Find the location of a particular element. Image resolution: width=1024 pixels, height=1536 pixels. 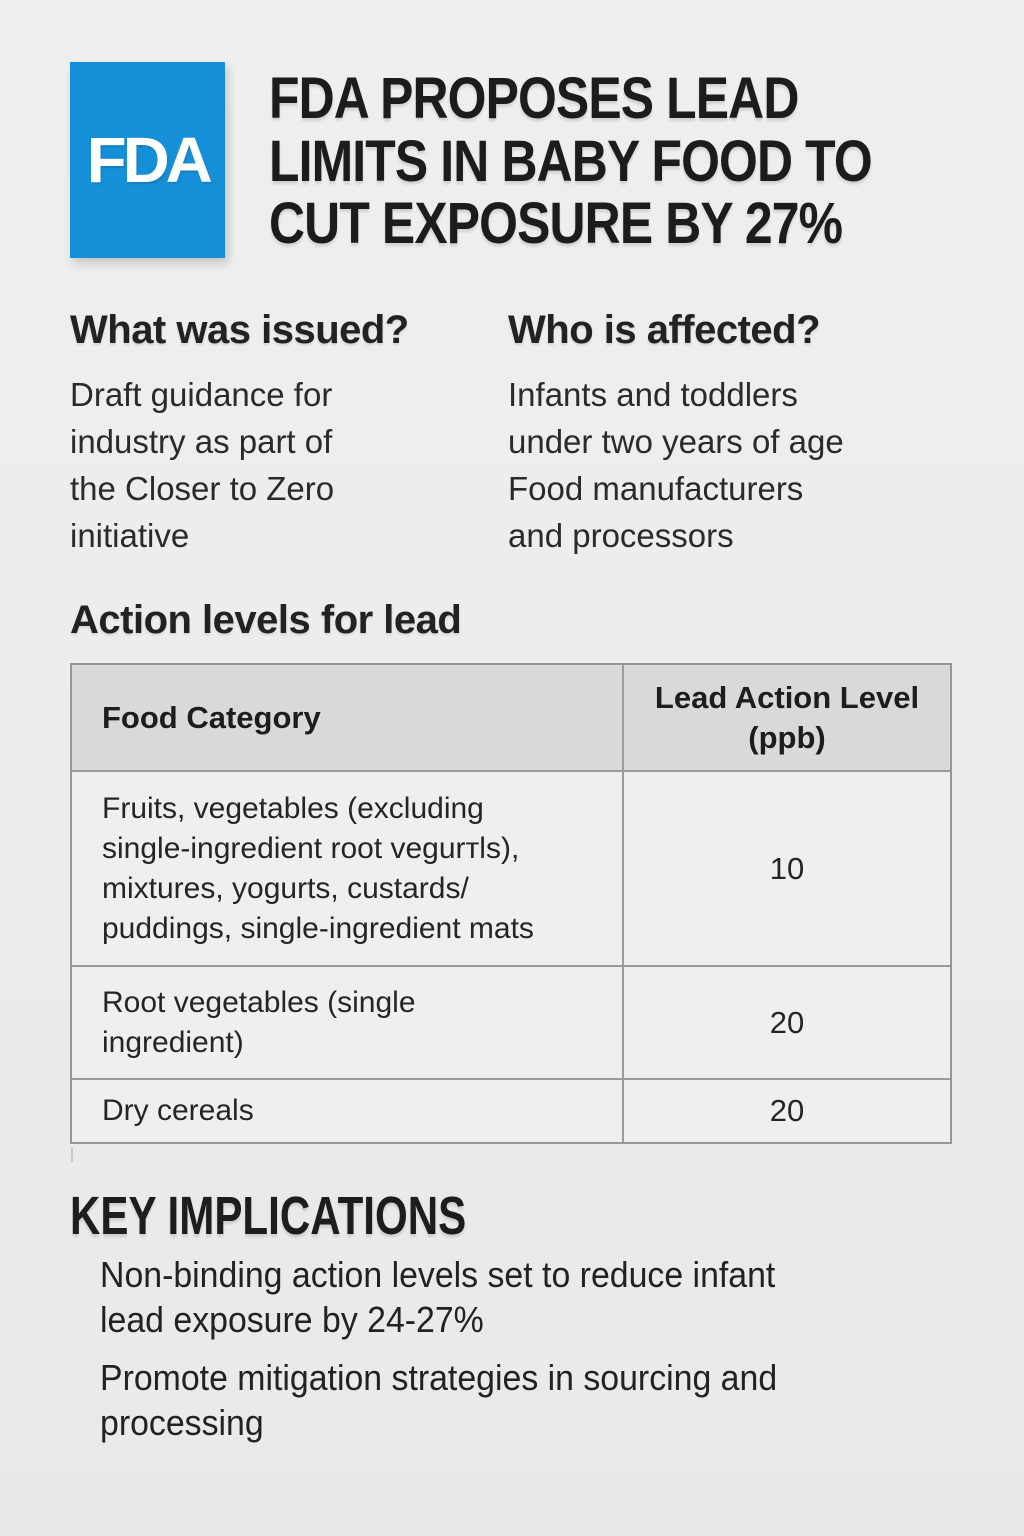

page-title-line: LIMITS IN BABY FOOD TO is located at coordinates (571, 161).